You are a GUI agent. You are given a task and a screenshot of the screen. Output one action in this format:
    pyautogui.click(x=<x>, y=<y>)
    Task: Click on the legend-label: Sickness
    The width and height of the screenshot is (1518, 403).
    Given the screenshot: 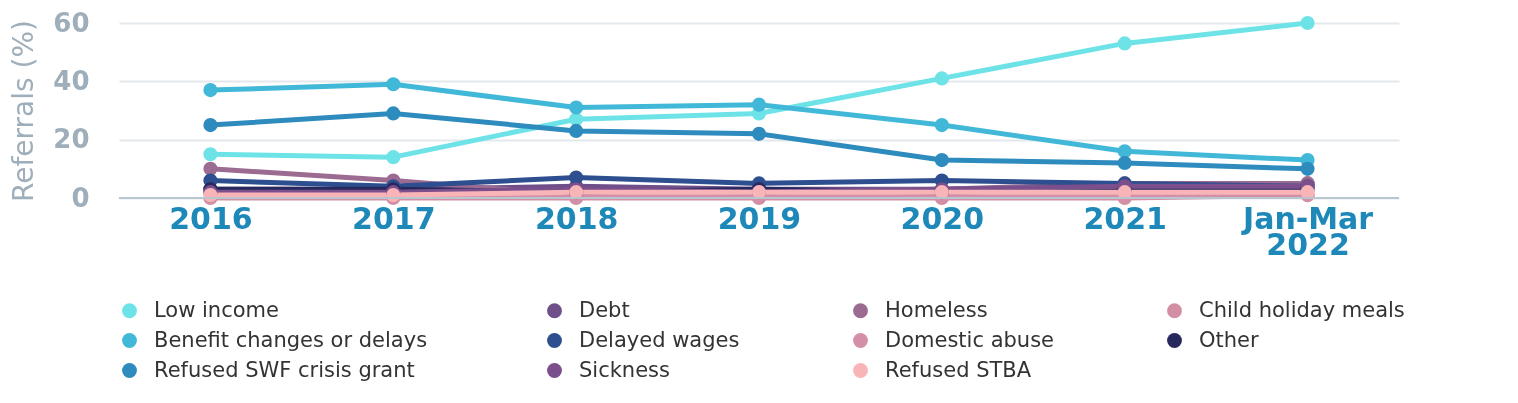 What is the action you would take?
    pyautogui.click(x=624, y=369)
    